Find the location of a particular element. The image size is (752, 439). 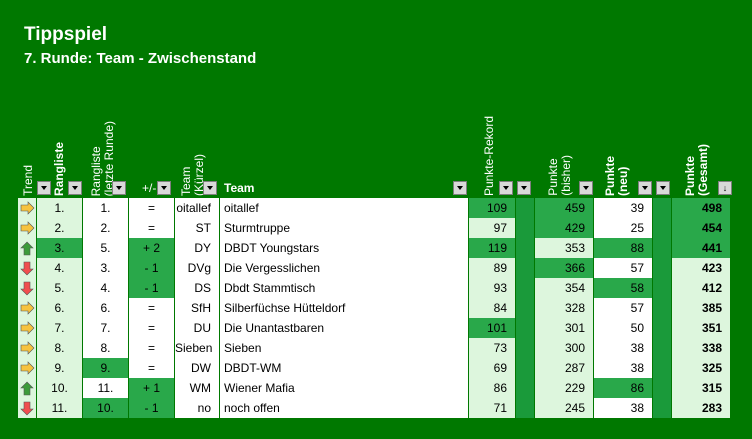

cell-team: noch offen is located at coordinates (344, 408).